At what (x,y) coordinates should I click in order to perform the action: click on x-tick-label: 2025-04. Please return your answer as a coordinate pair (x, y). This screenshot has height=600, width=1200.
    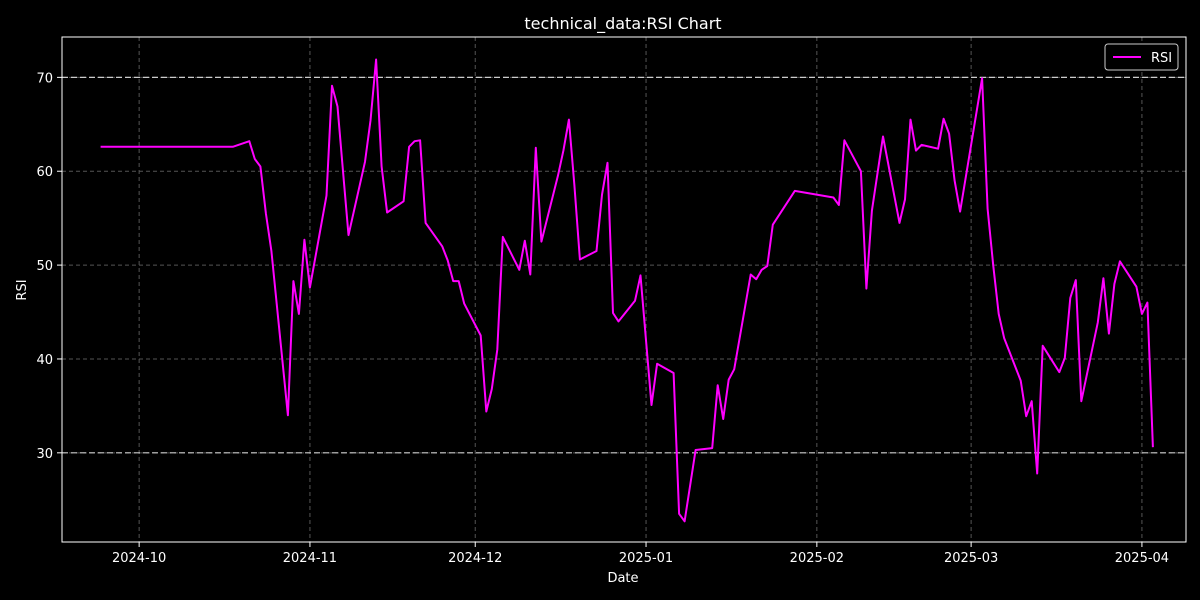
    Looking at the image, I should click on (1142, 558).